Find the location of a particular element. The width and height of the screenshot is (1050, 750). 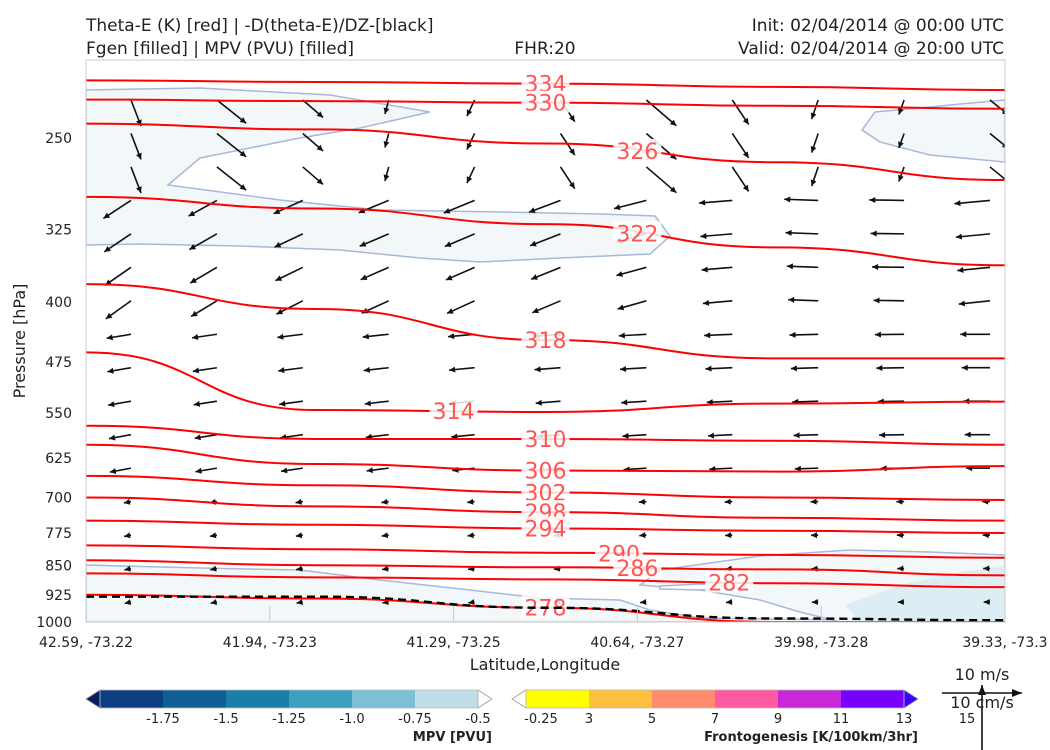

theta-e-contour-label: 286 is located at coordinates (637, 569).